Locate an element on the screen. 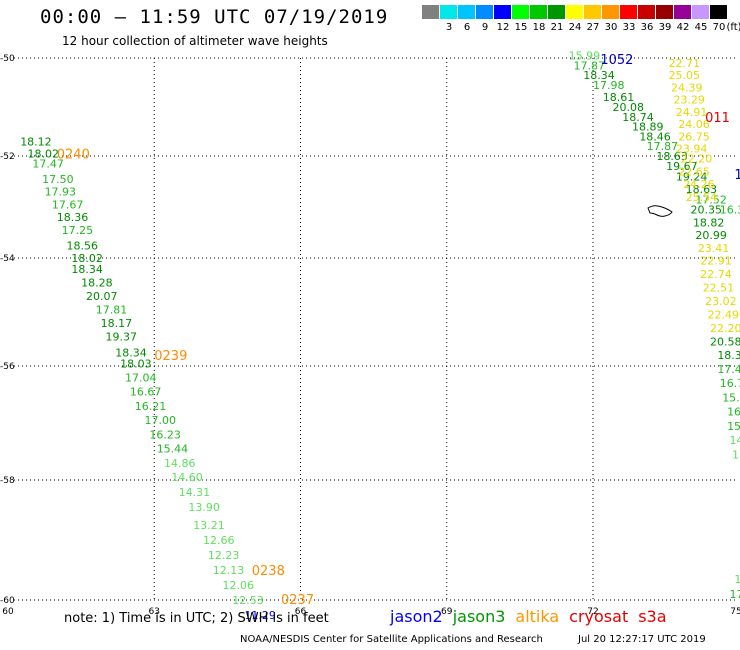  swh-value: 18.03 is located at coordinates (136, 363).